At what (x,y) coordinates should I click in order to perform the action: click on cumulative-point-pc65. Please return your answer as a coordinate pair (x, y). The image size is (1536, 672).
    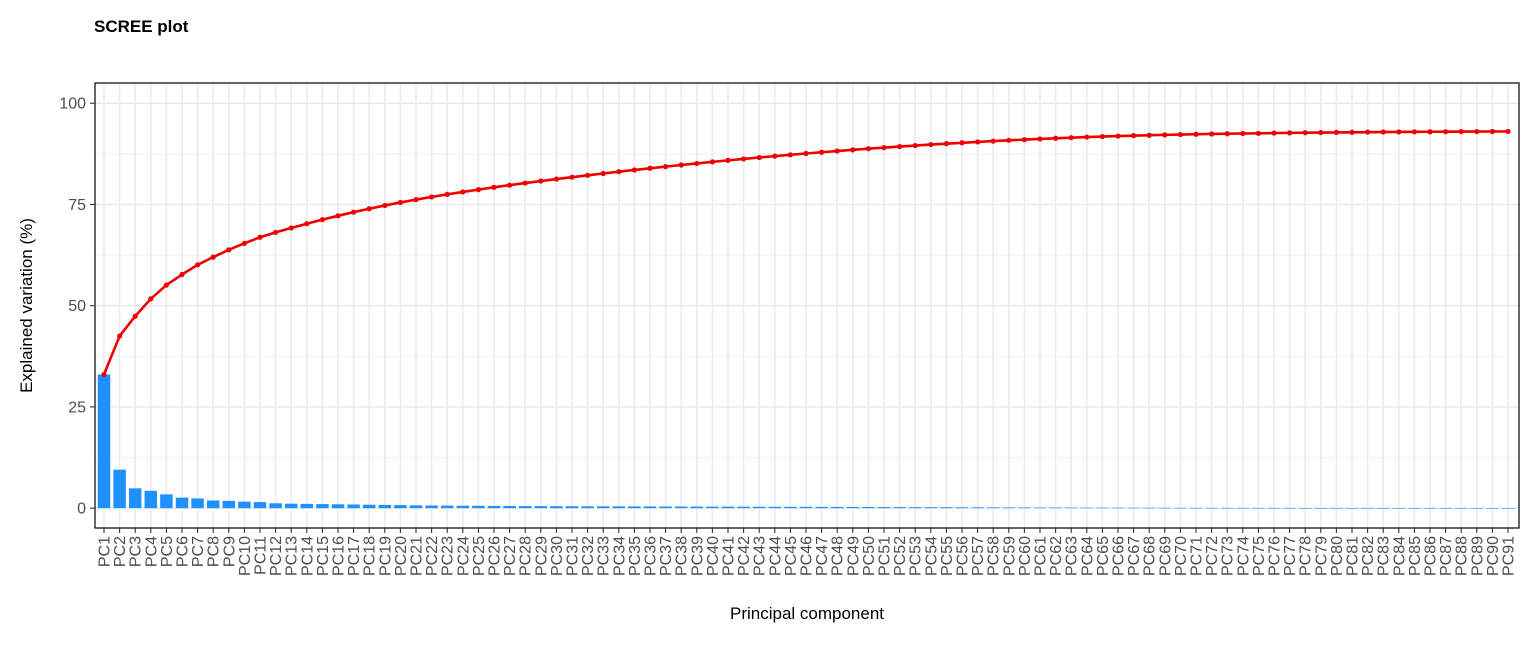
    Looking at the image, I should click on (1102, 136).